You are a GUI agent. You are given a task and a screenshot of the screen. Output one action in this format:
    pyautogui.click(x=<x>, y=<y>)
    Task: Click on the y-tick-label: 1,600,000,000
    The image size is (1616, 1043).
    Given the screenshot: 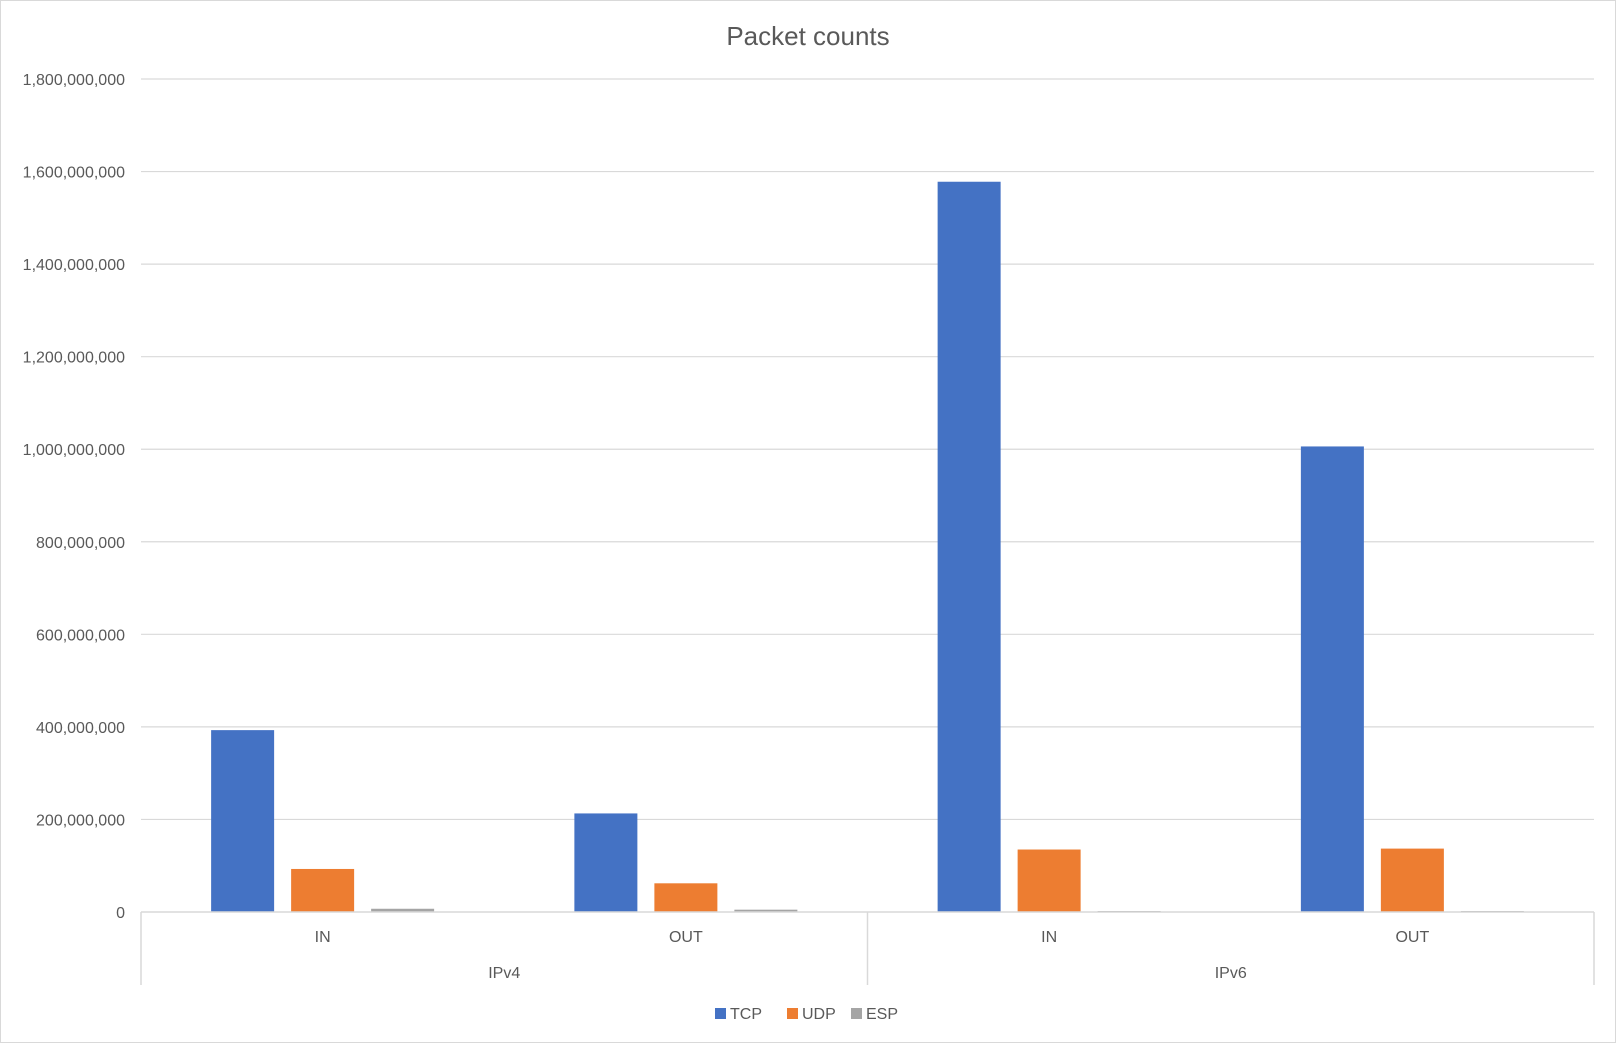 What is the action you would take?
    pyautogui.click(x=74, y=173)
    